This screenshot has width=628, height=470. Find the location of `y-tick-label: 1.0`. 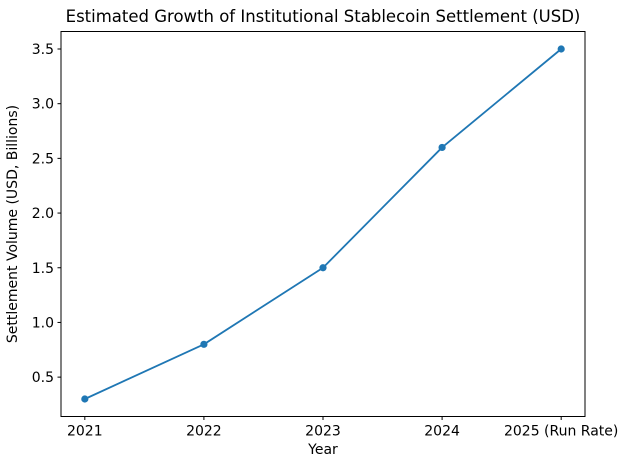

y-tick-label: 1.0 is located at coordinates (43, 323).